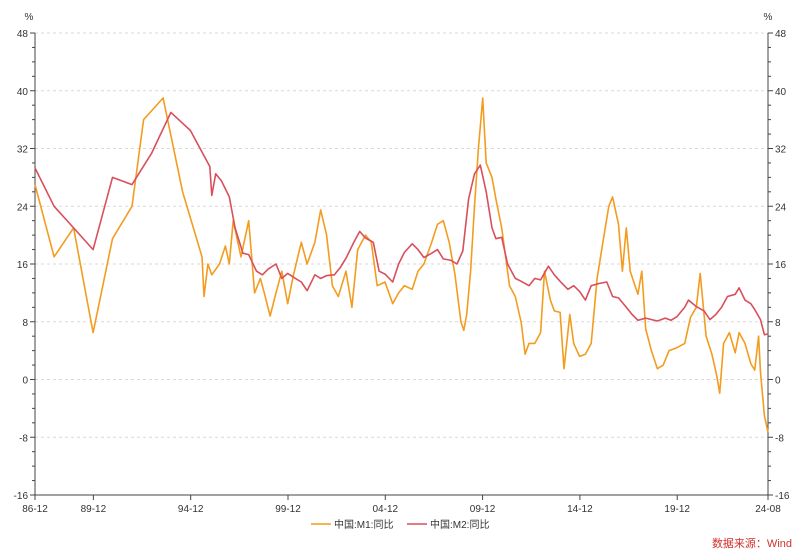 The height and width of the screenshot is (558, 800). Describe the element at coordinates (782, 496) in the screenshot. I see `y-tick-label-right: -16` at that location.